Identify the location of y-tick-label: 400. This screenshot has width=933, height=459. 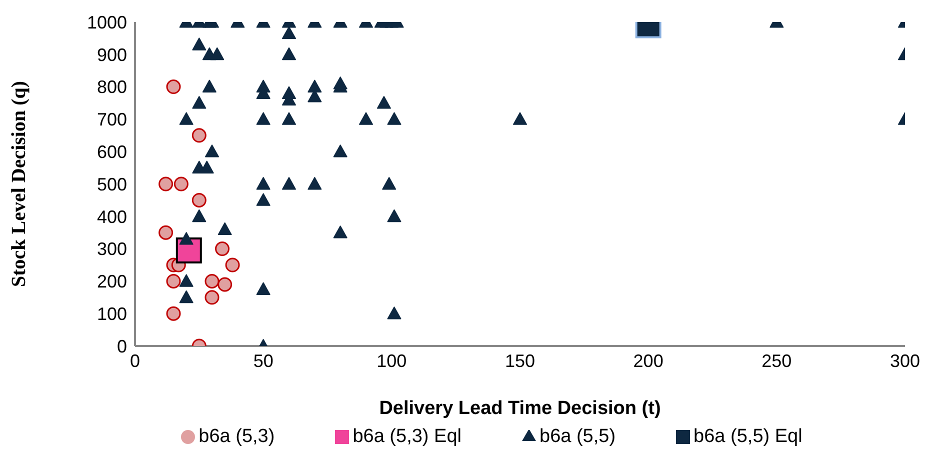
(111, 216).